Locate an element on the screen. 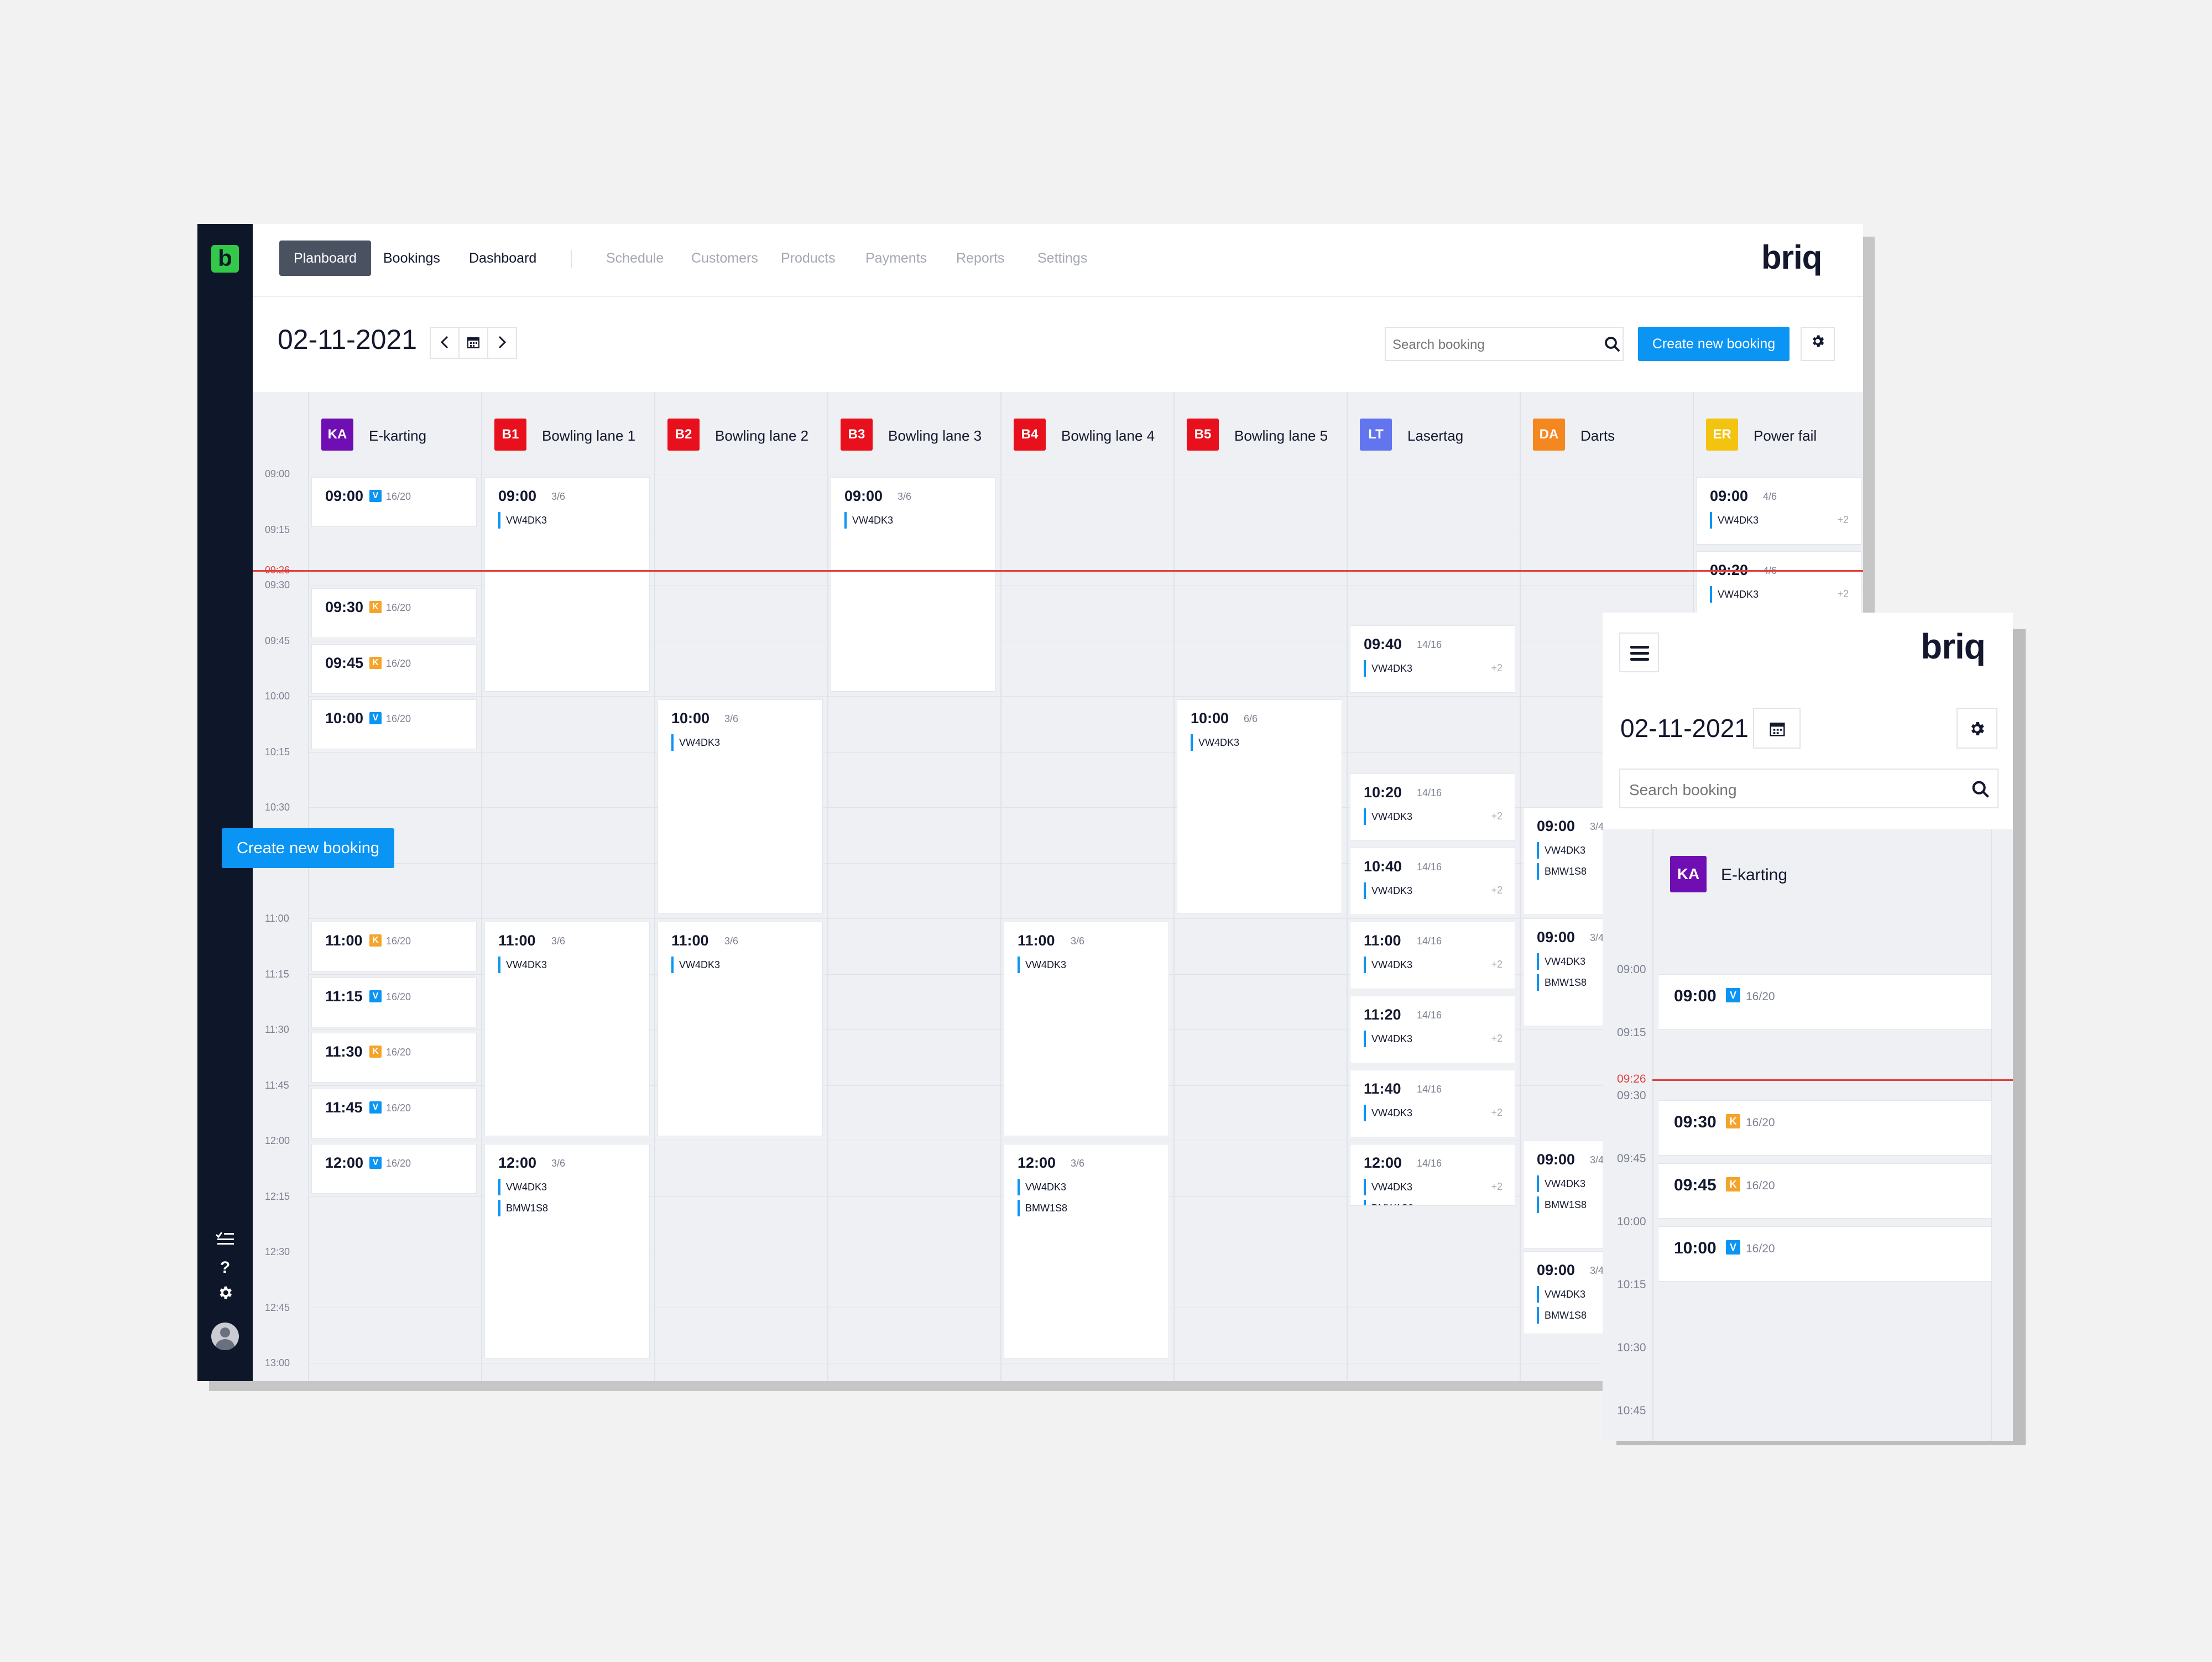 This screenshot has width=2212, height=1662. create-booking-button: Create new booking is located at coordinates (1714, 344).